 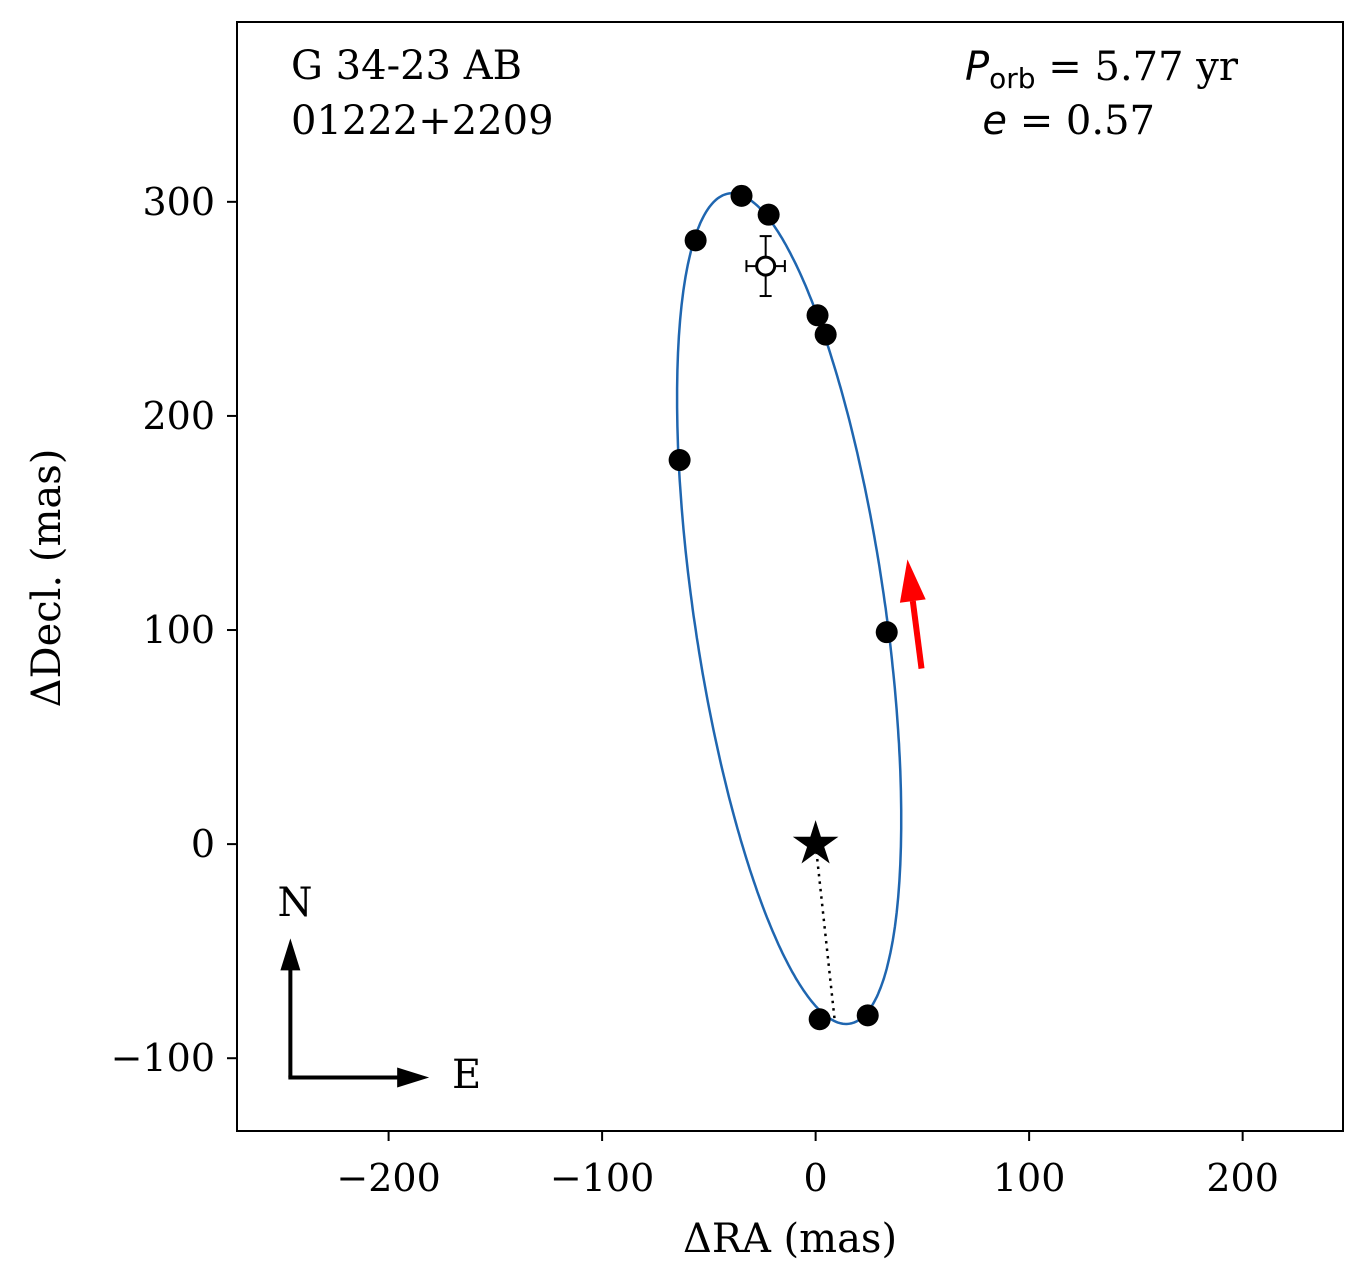 What do you see at coordinates (290, 954) in the screenshot?
I see `compass-north-arrow-icon` at bounding box center [290, 954].